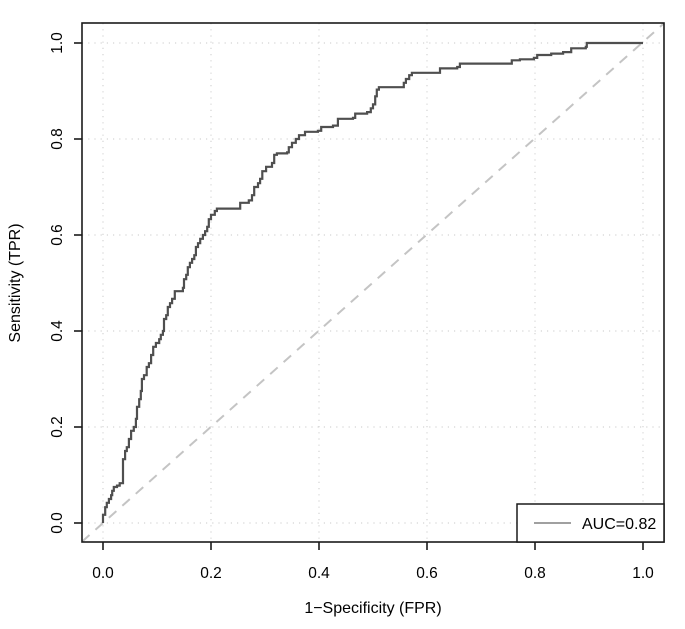 This screenshot has height=629, width=685. I want to click on x-tick-label: 0.0, so click(103, 573).